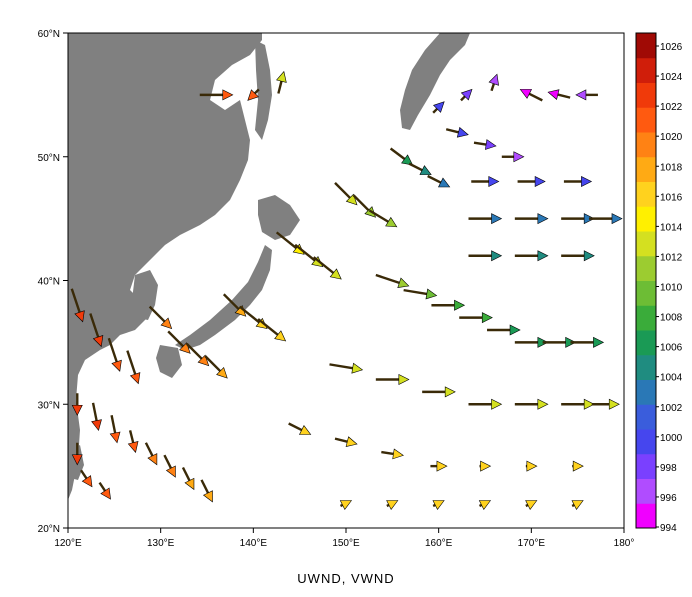 The width and height of the screenshot is (692, 597). What do you see at coordinates (646, 280) in the screenshot?
I see `colorbar-frame` at bounding box center [646, 280].